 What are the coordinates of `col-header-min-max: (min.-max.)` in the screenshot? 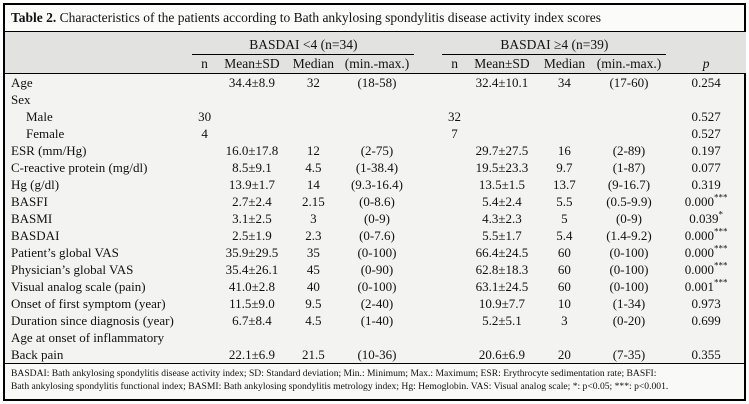 It's located at (629, 63).